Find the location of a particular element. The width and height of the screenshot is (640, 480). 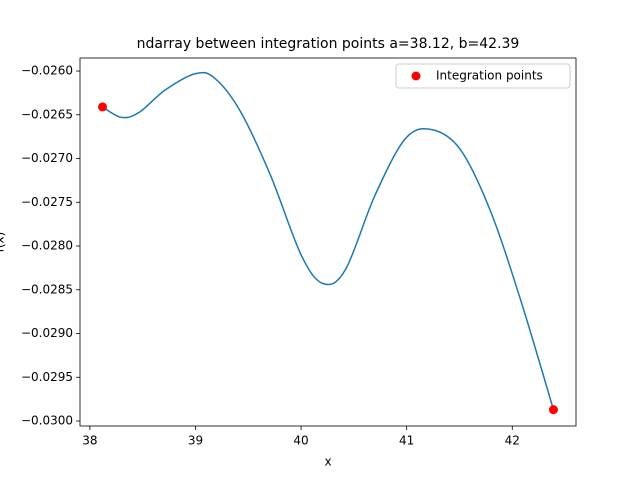

y-tick-label: −0.0270 is located at coordinates (47, 158).